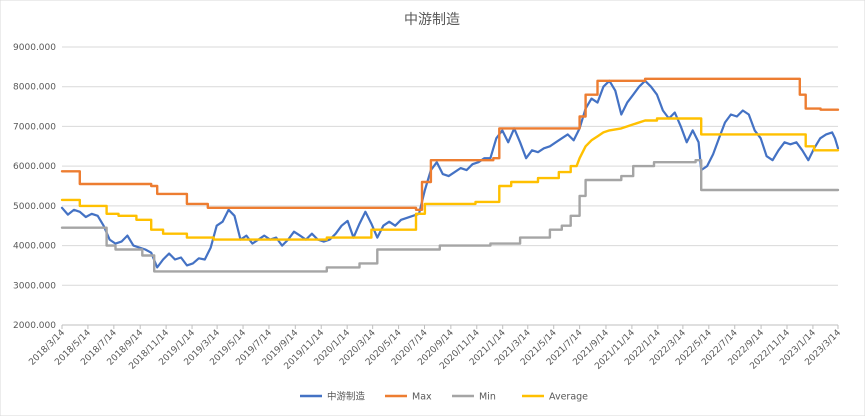  I want to click on y-tick-label: 9000.000, so click(34, 48).